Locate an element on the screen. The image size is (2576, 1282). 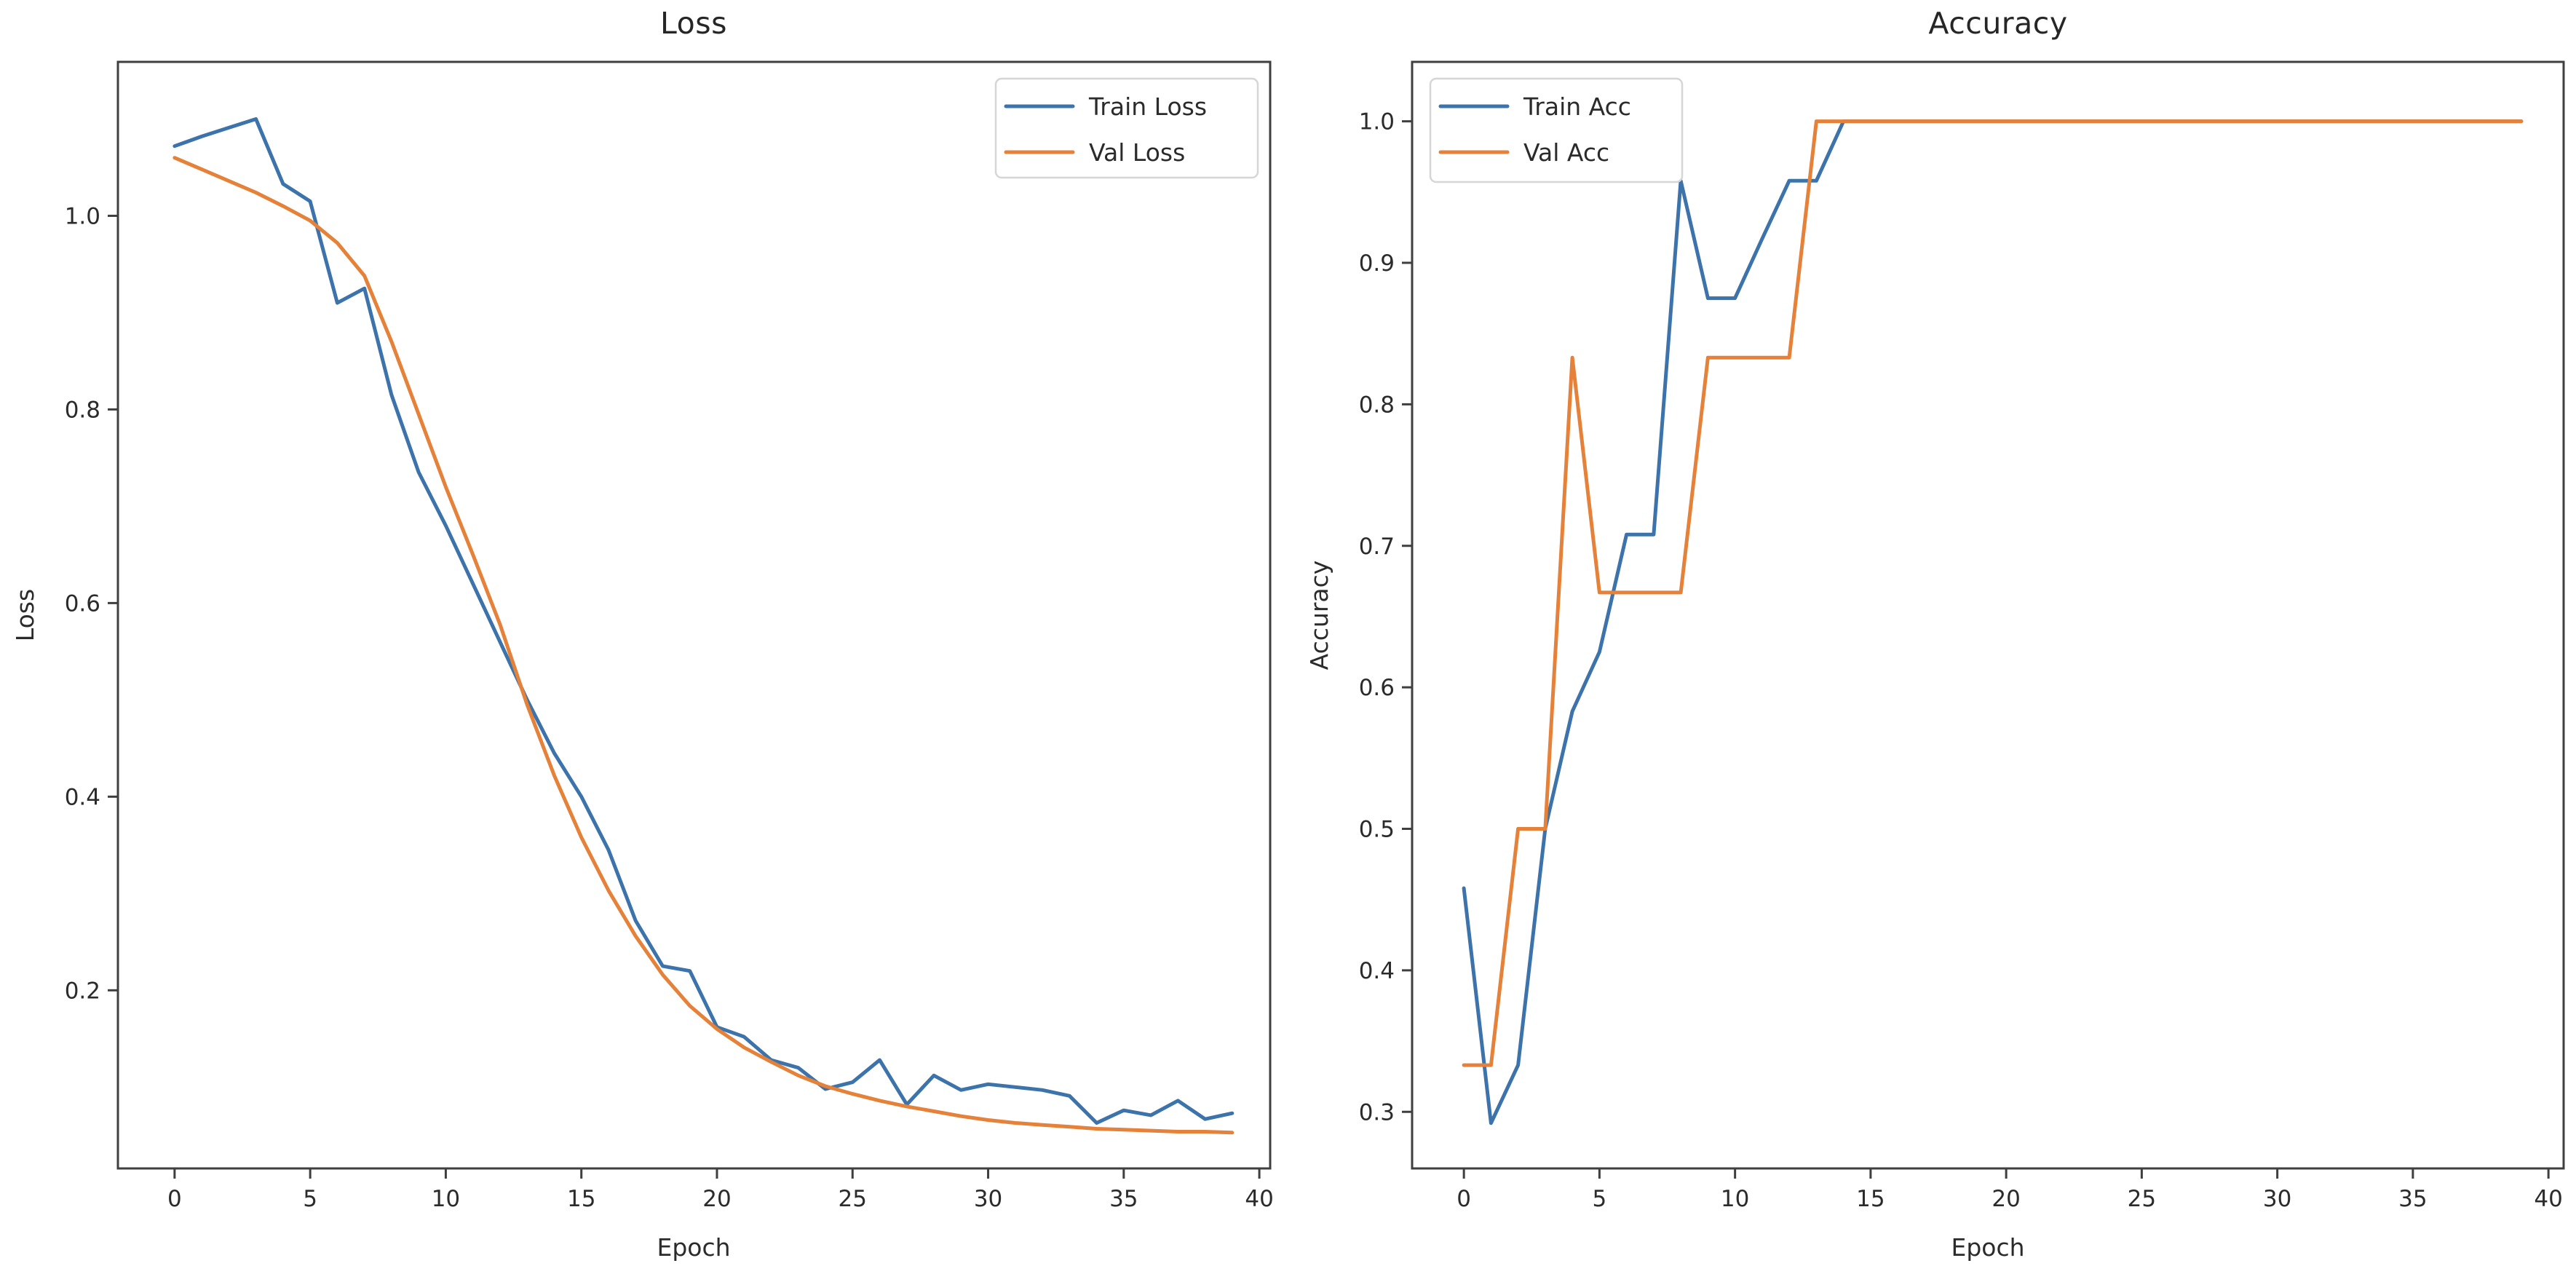
loss-chart-title: Loss is located at coordinates (693, 23).